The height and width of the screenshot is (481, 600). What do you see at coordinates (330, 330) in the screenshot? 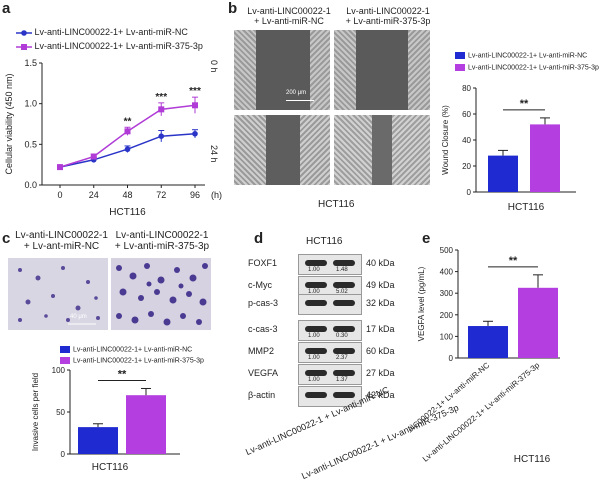
I see `blot-strip: 1.00 0.30` at bounding box center [330, 330].